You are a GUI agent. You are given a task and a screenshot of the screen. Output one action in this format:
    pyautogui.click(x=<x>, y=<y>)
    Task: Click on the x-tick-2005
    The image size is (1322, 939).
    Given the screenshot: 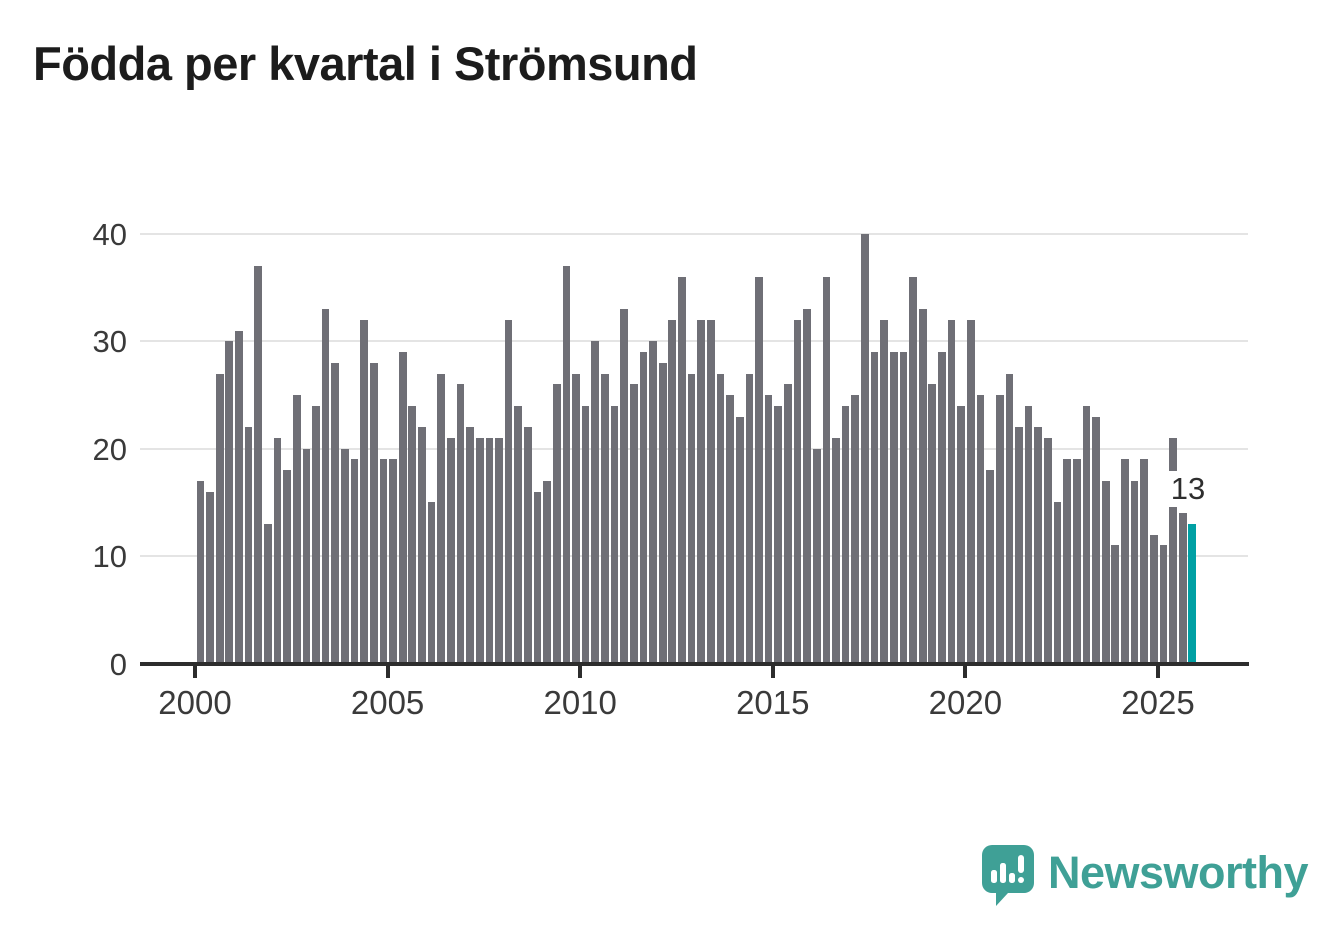 What is the action you would take?
    pyautogui.click(x=387, y=672)
    